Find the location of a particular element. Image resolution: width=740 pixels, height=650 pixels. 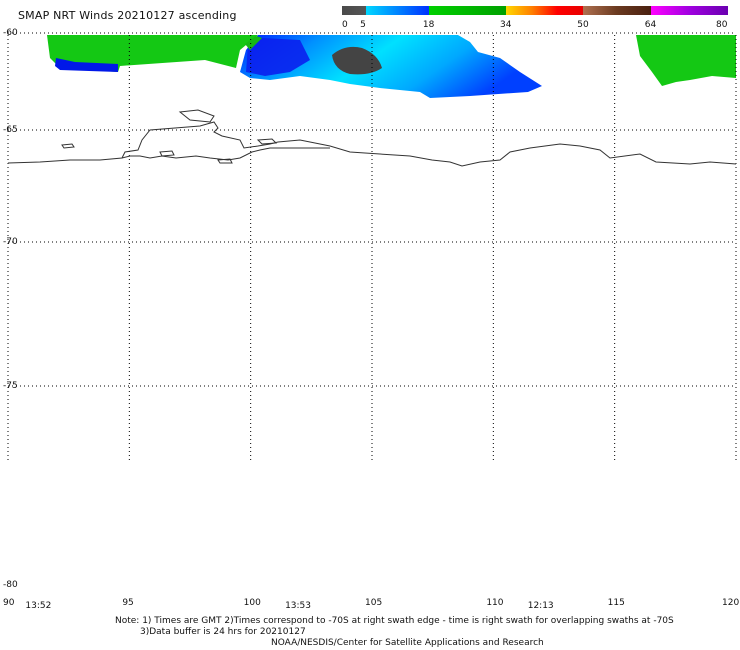

latitude-label: -80 is located at coordinates (10, 585).